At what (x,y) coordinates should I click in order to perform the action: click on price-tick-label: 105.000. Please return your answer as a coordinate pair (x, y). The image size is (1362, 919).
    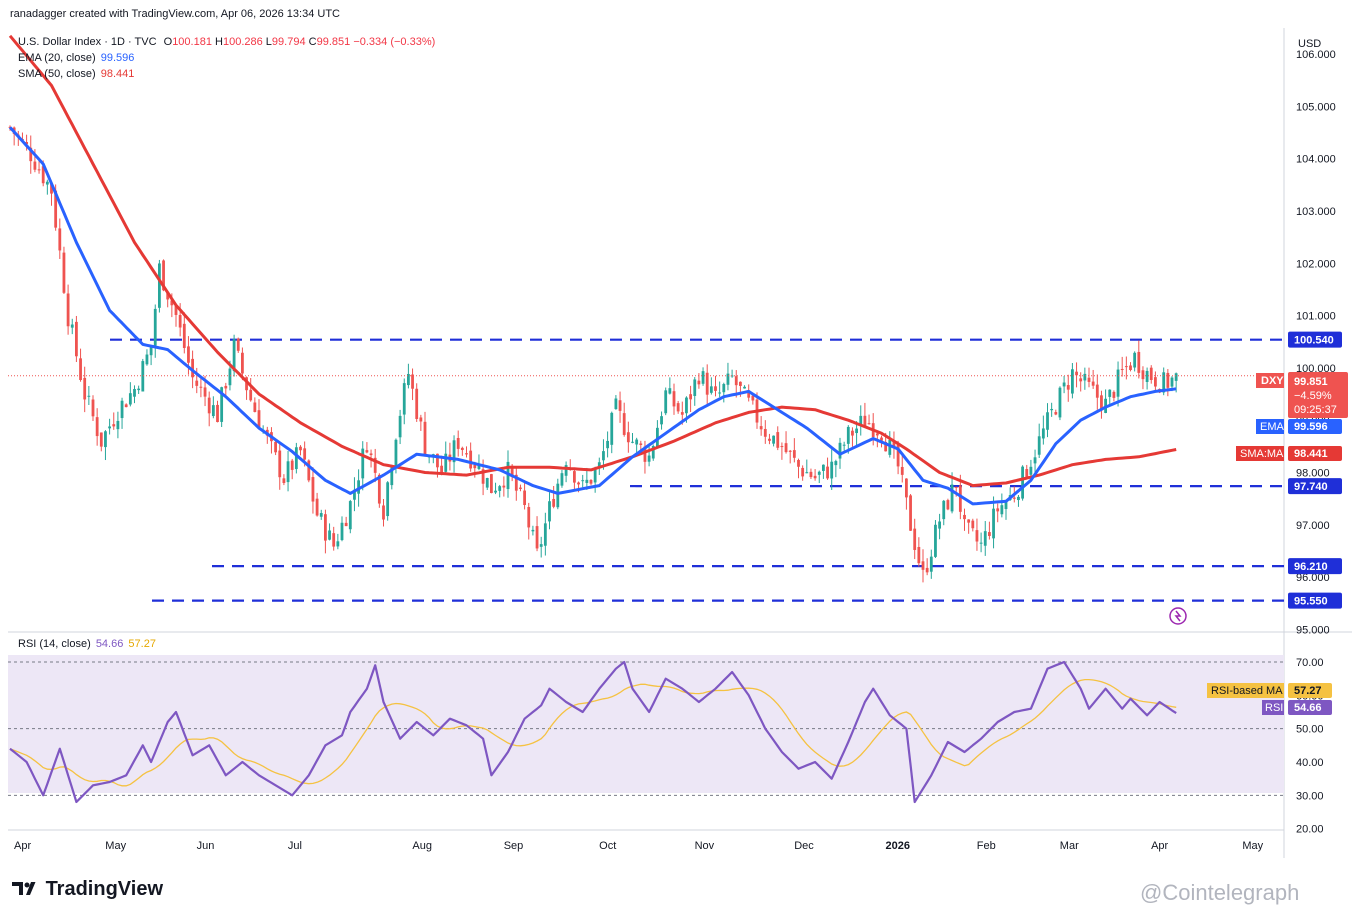
    Looking at the image, I should click on (1316, 107).